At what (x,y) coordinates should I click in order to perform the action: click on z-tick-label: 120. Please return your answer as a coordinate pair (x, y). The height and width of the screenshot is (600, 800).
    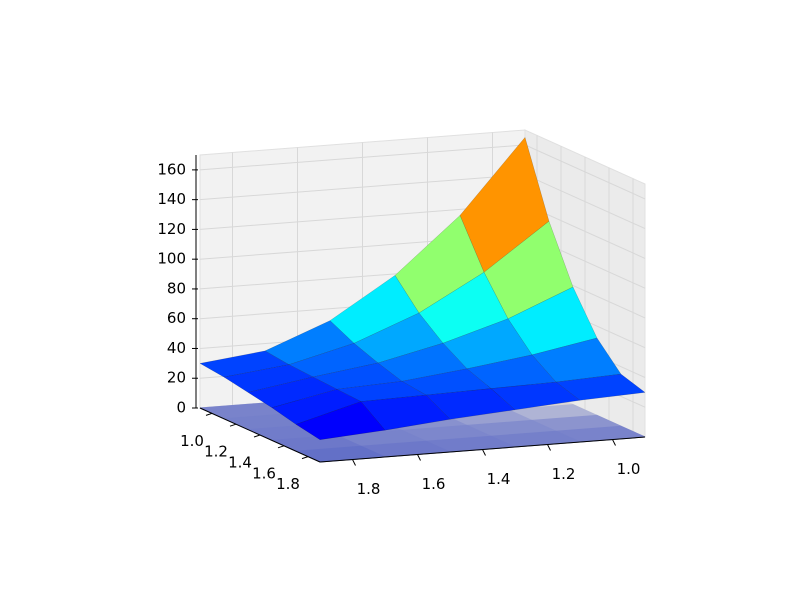
    Looking at the image, I should click on (171, 229).